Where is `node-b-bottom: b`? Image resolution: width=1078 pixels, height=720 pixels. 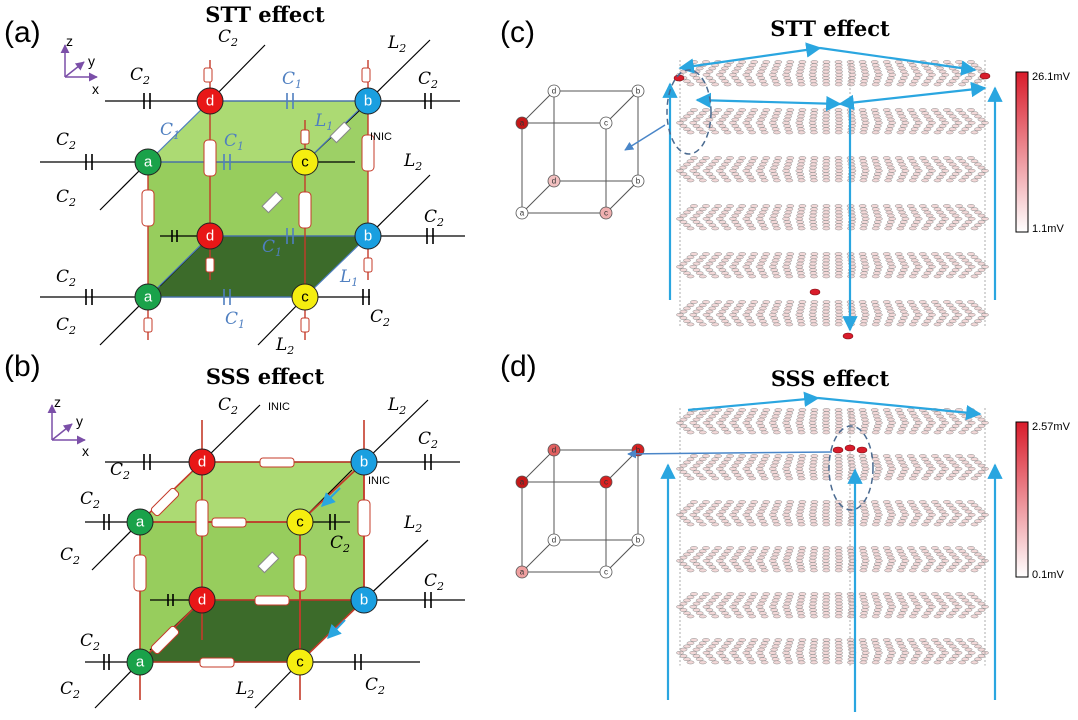
node-b-bottom: b is located at coordinates (368, 236).